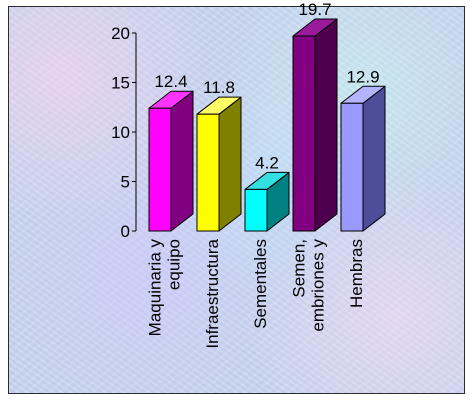 The height and width of the screenshot is (402, 473). I want to click on category-label-line: Infraestructura, so click(212, 293).